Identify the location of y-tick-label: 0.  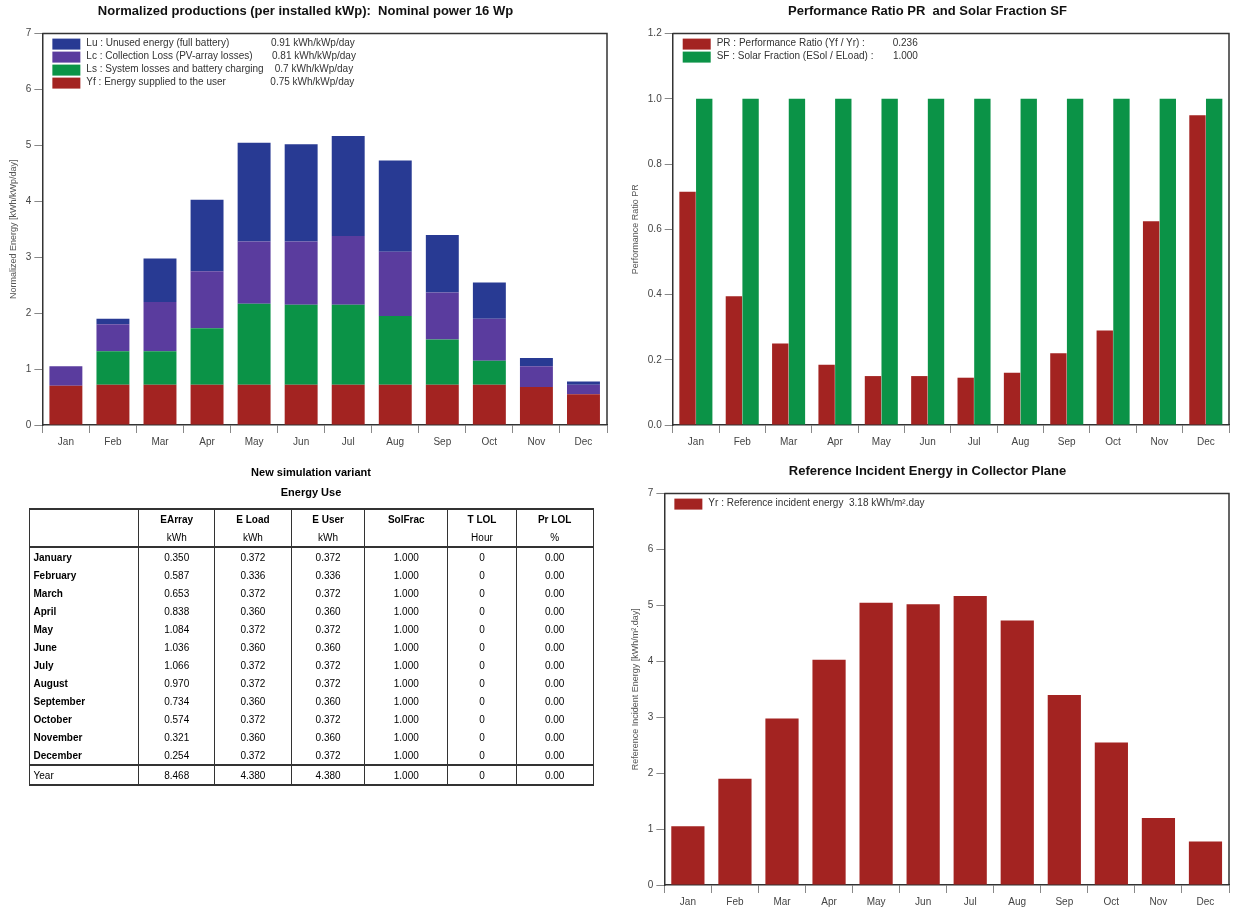
(28, 424).